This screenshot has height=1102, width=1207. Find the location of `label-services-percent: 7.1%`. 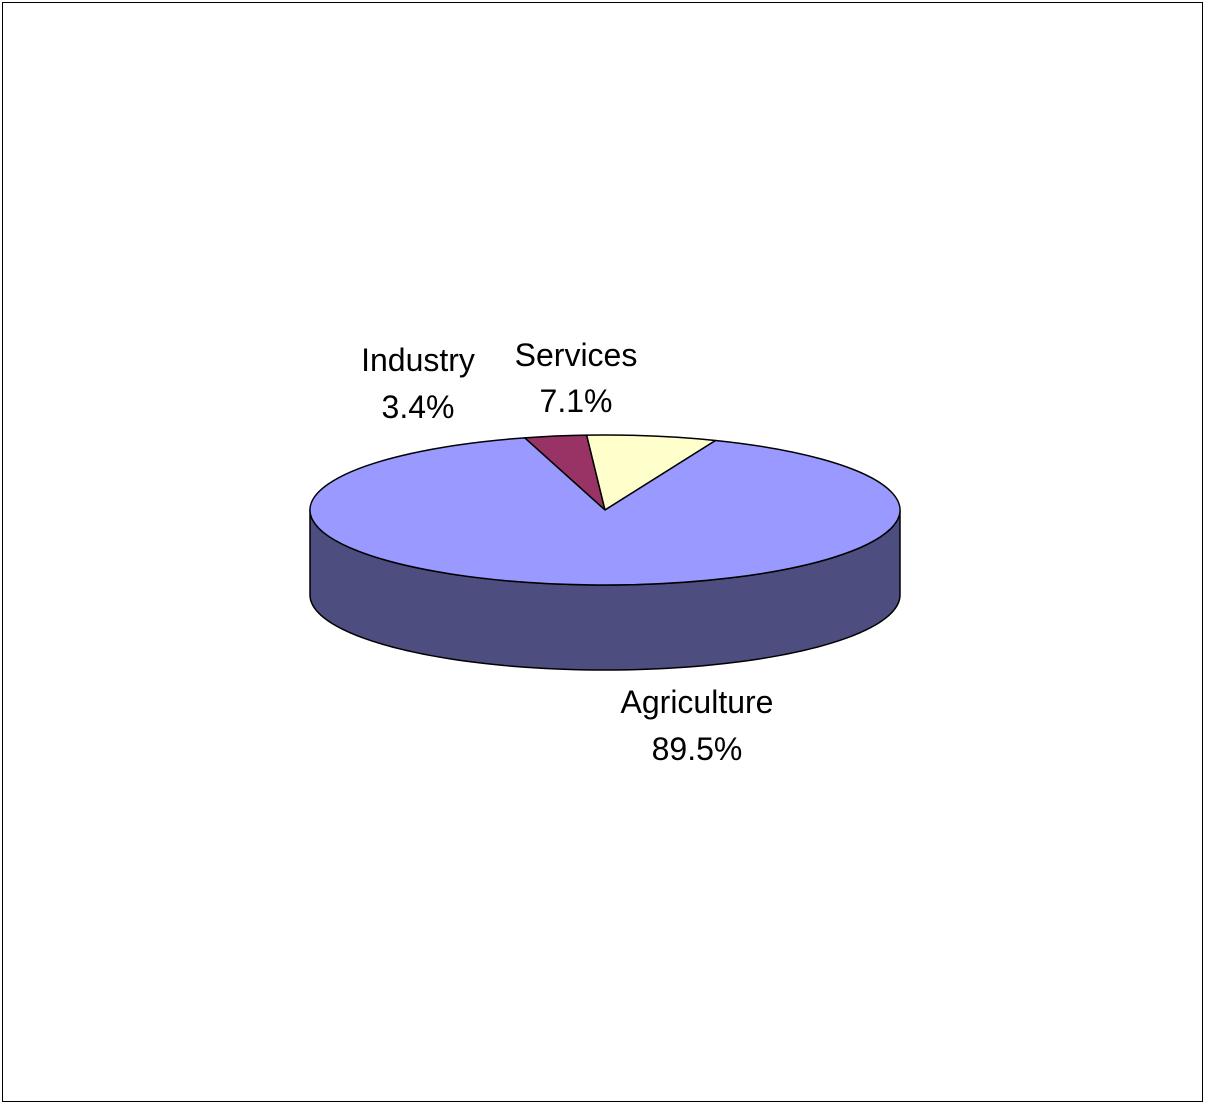

label-services-percent: 7.1% is located at coordinates (576, 401).